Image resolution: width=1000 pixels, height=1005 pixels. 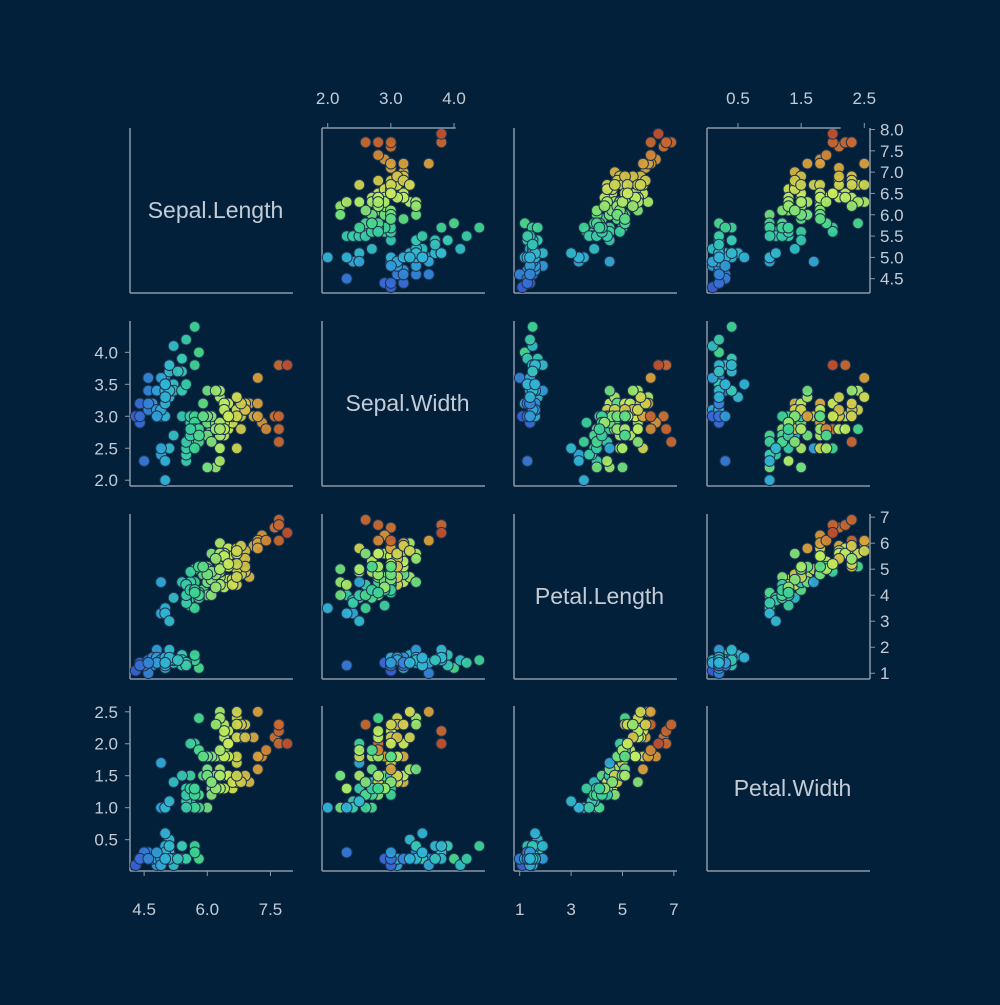 What do you see at coordinates (271, 909) in the screenshot?
I see `tick-label-bottom-sepal-length: 7.5` at bounding box center [271, 909].